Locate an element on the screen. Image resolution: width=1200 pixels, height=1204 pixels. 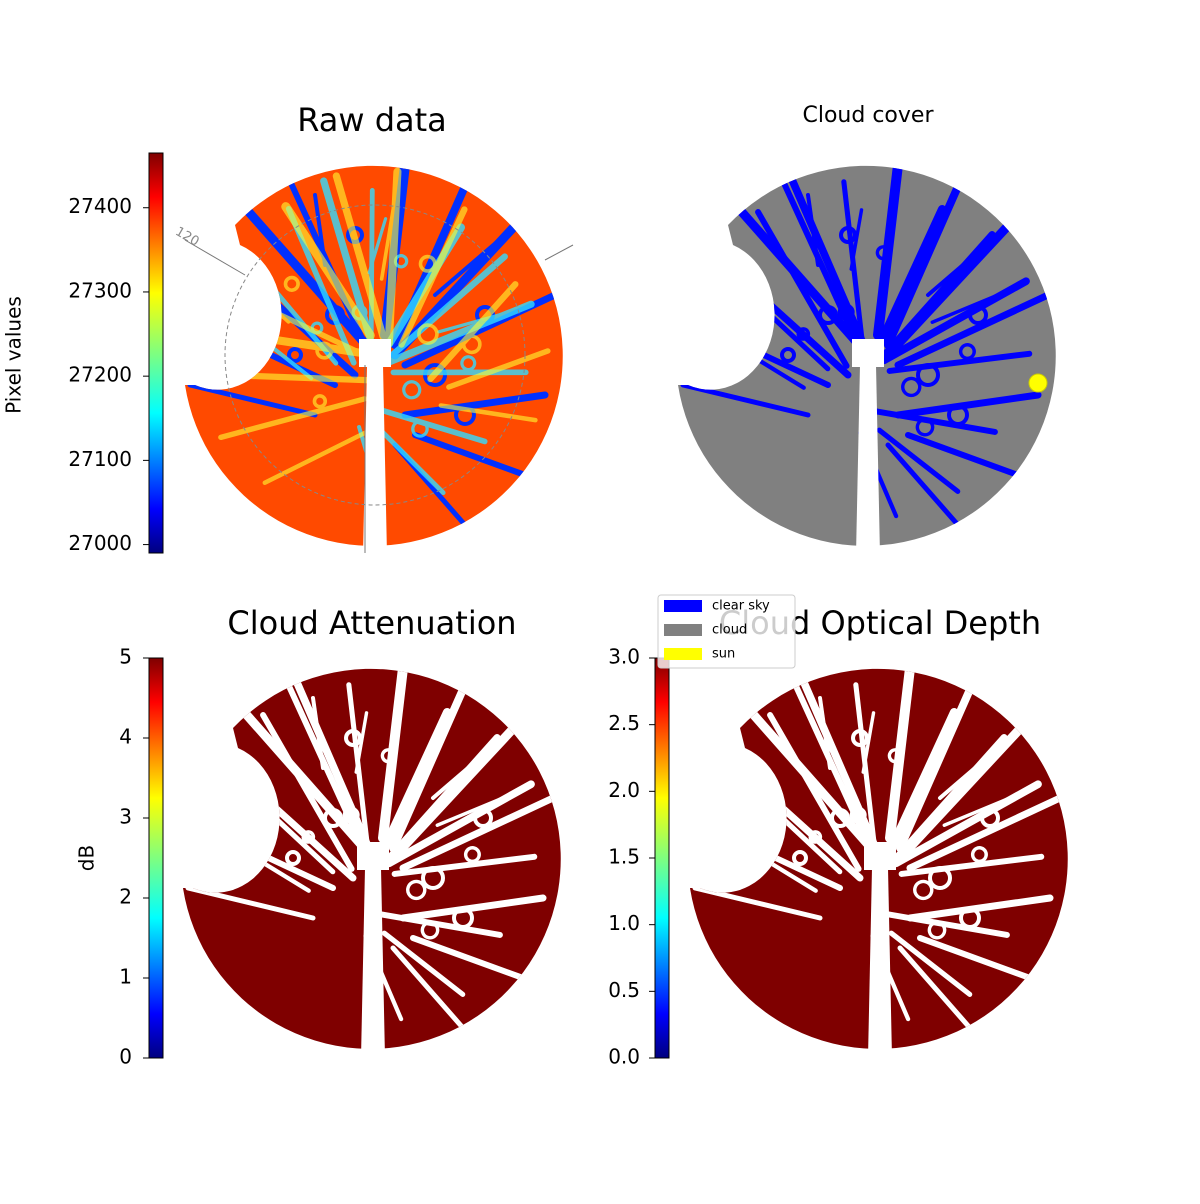
y-tick-label: 4 is located at coordinates (125, 737).